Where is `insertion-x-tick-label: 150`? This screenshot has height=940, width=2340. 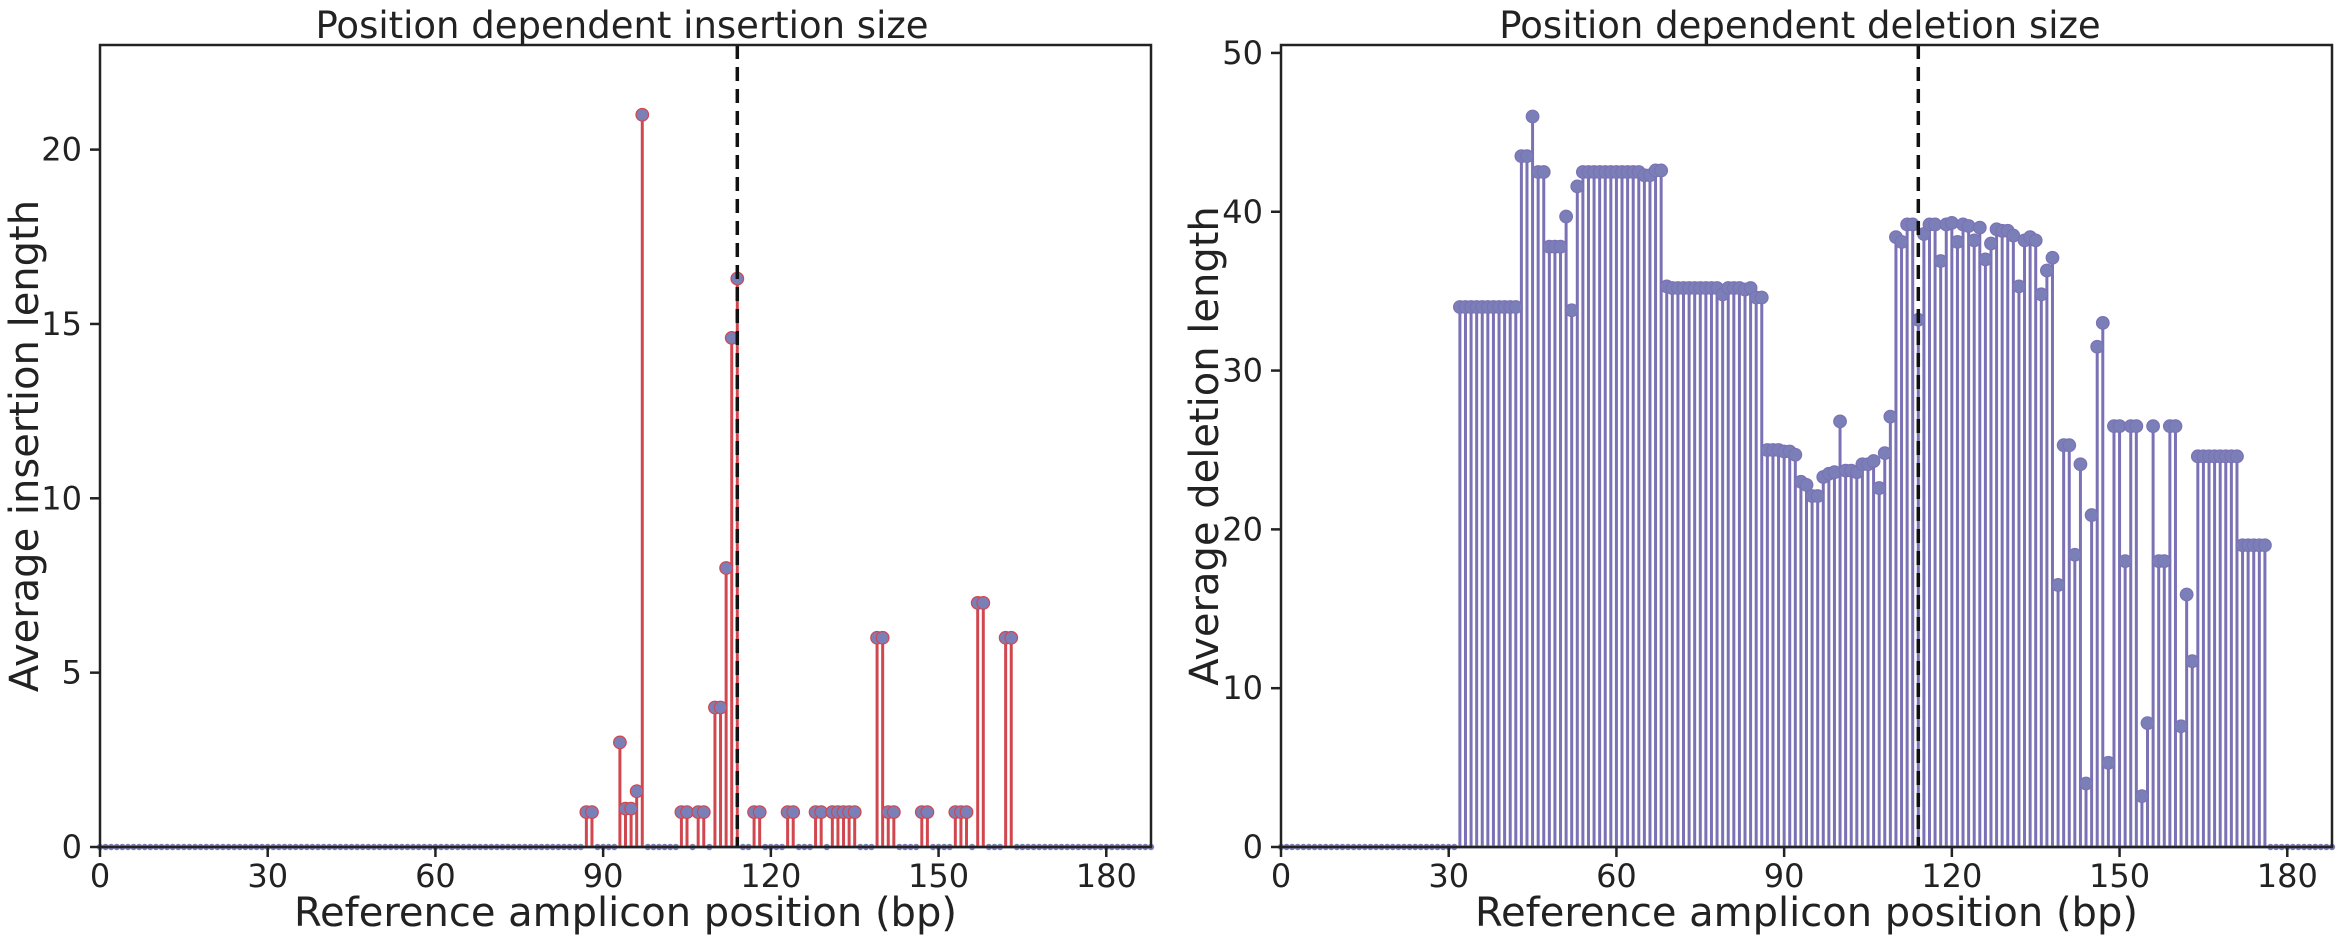
insertion-x-tick-label: 150 is located at coordinates (938, 876).